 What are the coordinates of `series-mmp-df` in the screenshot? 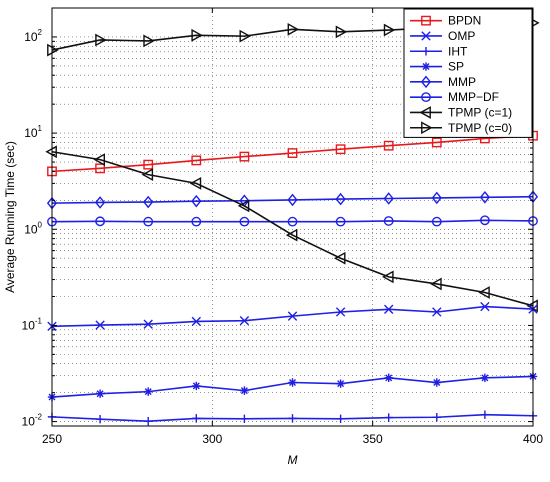 It's located at (292, 221).